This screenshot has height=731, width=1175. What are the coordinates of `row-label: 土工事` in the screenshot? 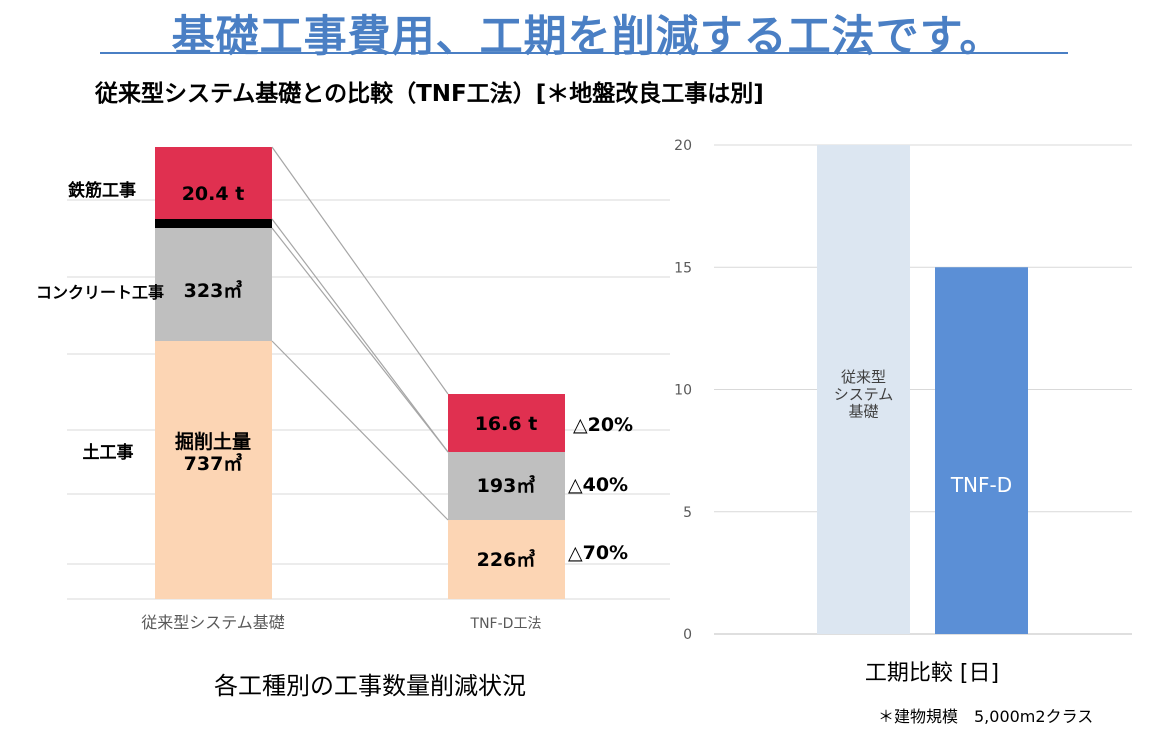 It's located at (108, 452).